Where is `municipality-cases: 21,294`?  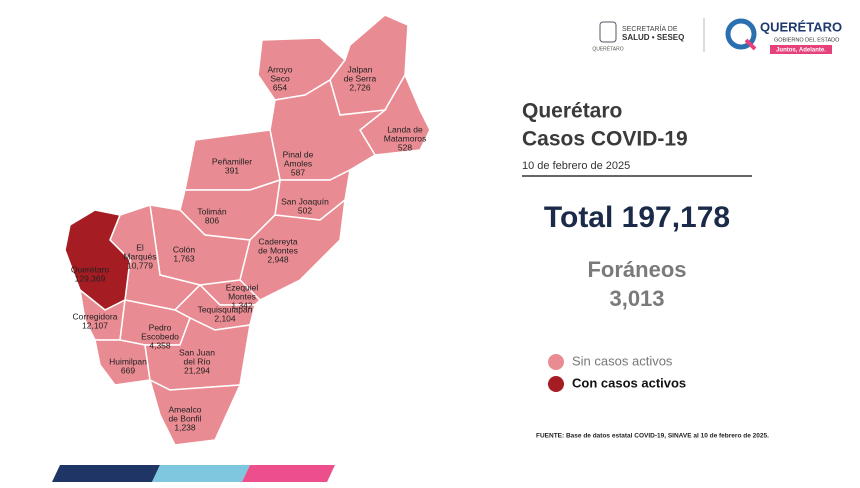 municipality-cases: 21,294 is located at coordinates (197, 370).